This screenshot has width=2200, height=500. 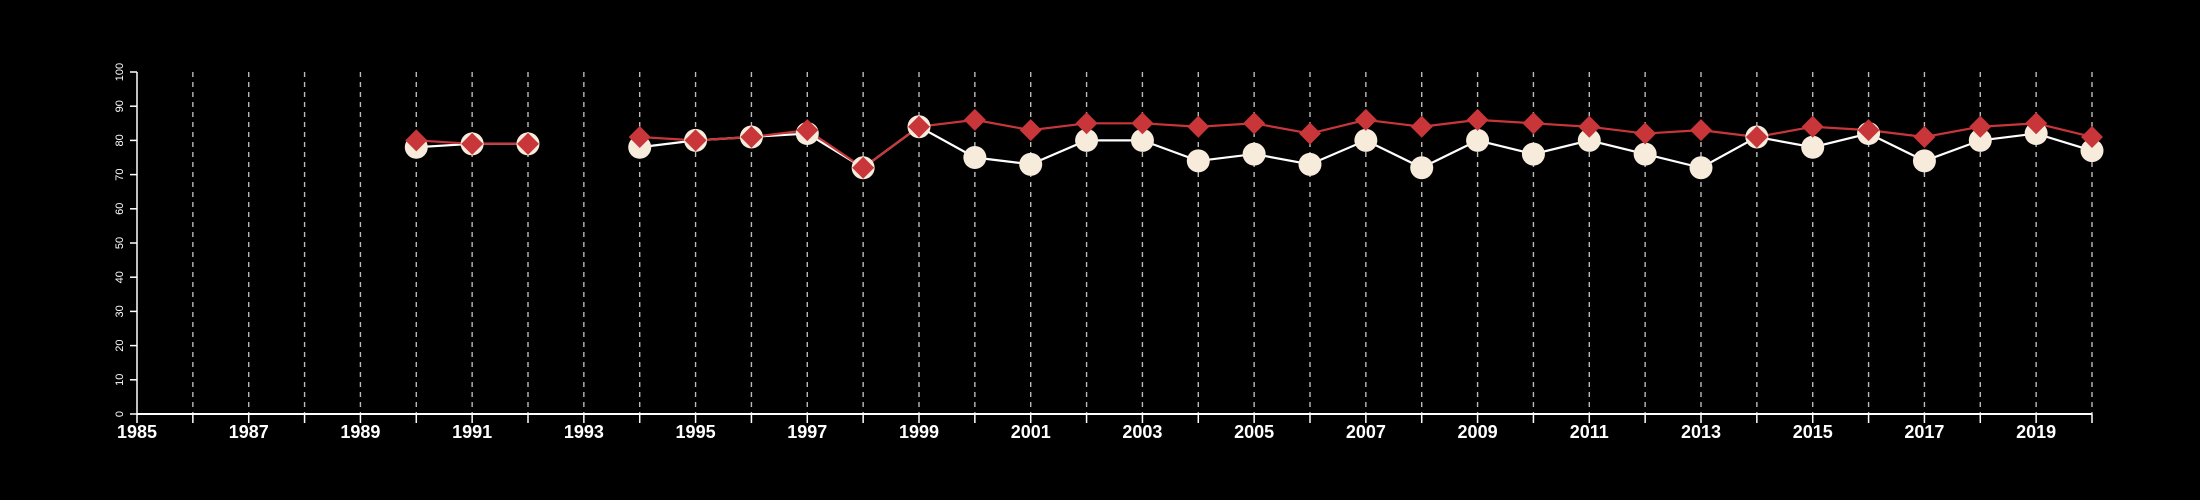 I want to click on y-tick-label: 20, so click(x=120, y=345).